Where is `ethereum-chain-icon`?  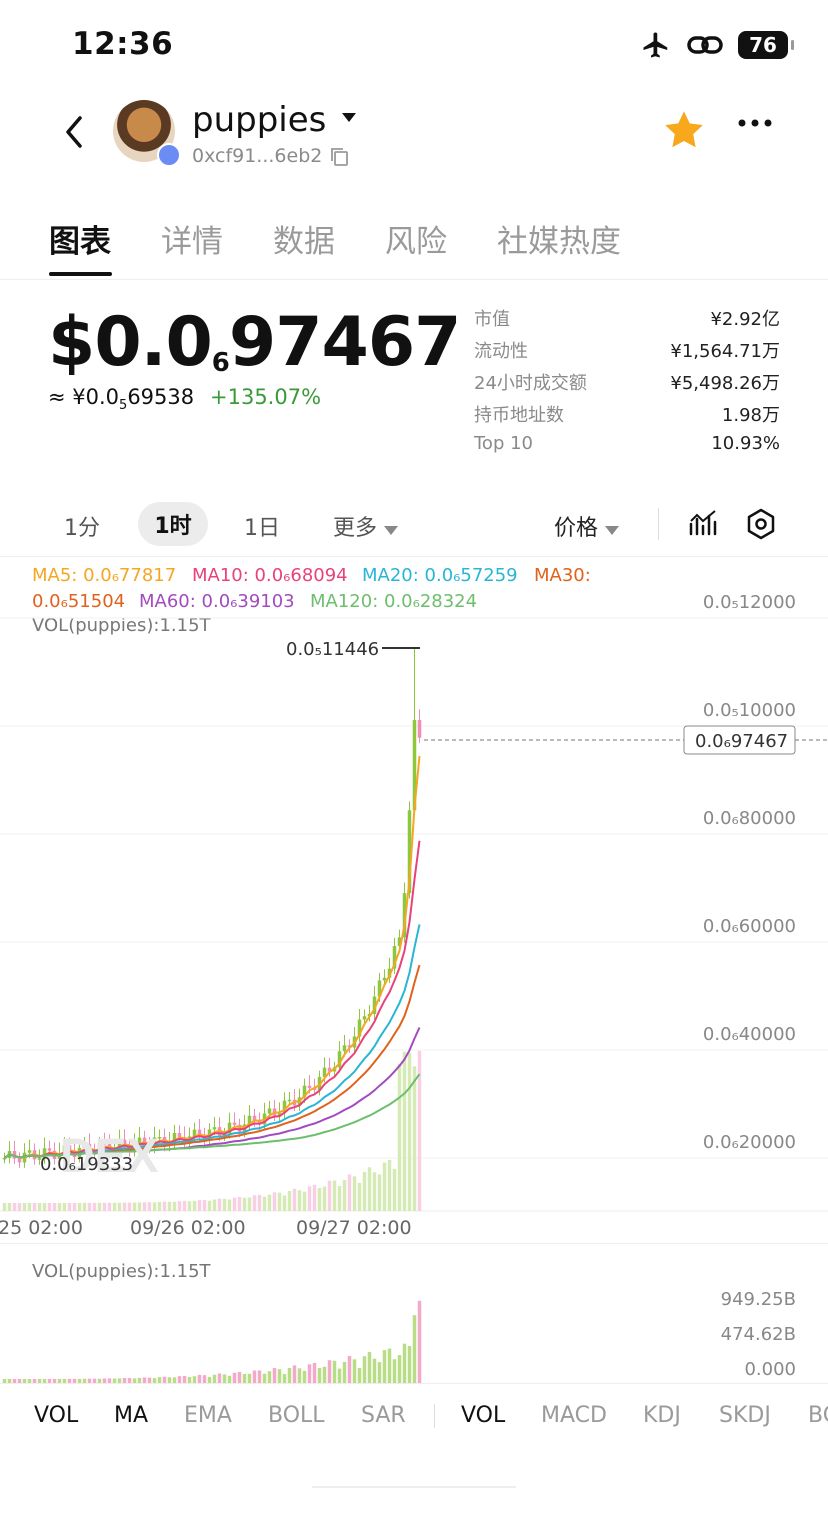 ethereum-chain-icon is located at coordinates (169, 155).